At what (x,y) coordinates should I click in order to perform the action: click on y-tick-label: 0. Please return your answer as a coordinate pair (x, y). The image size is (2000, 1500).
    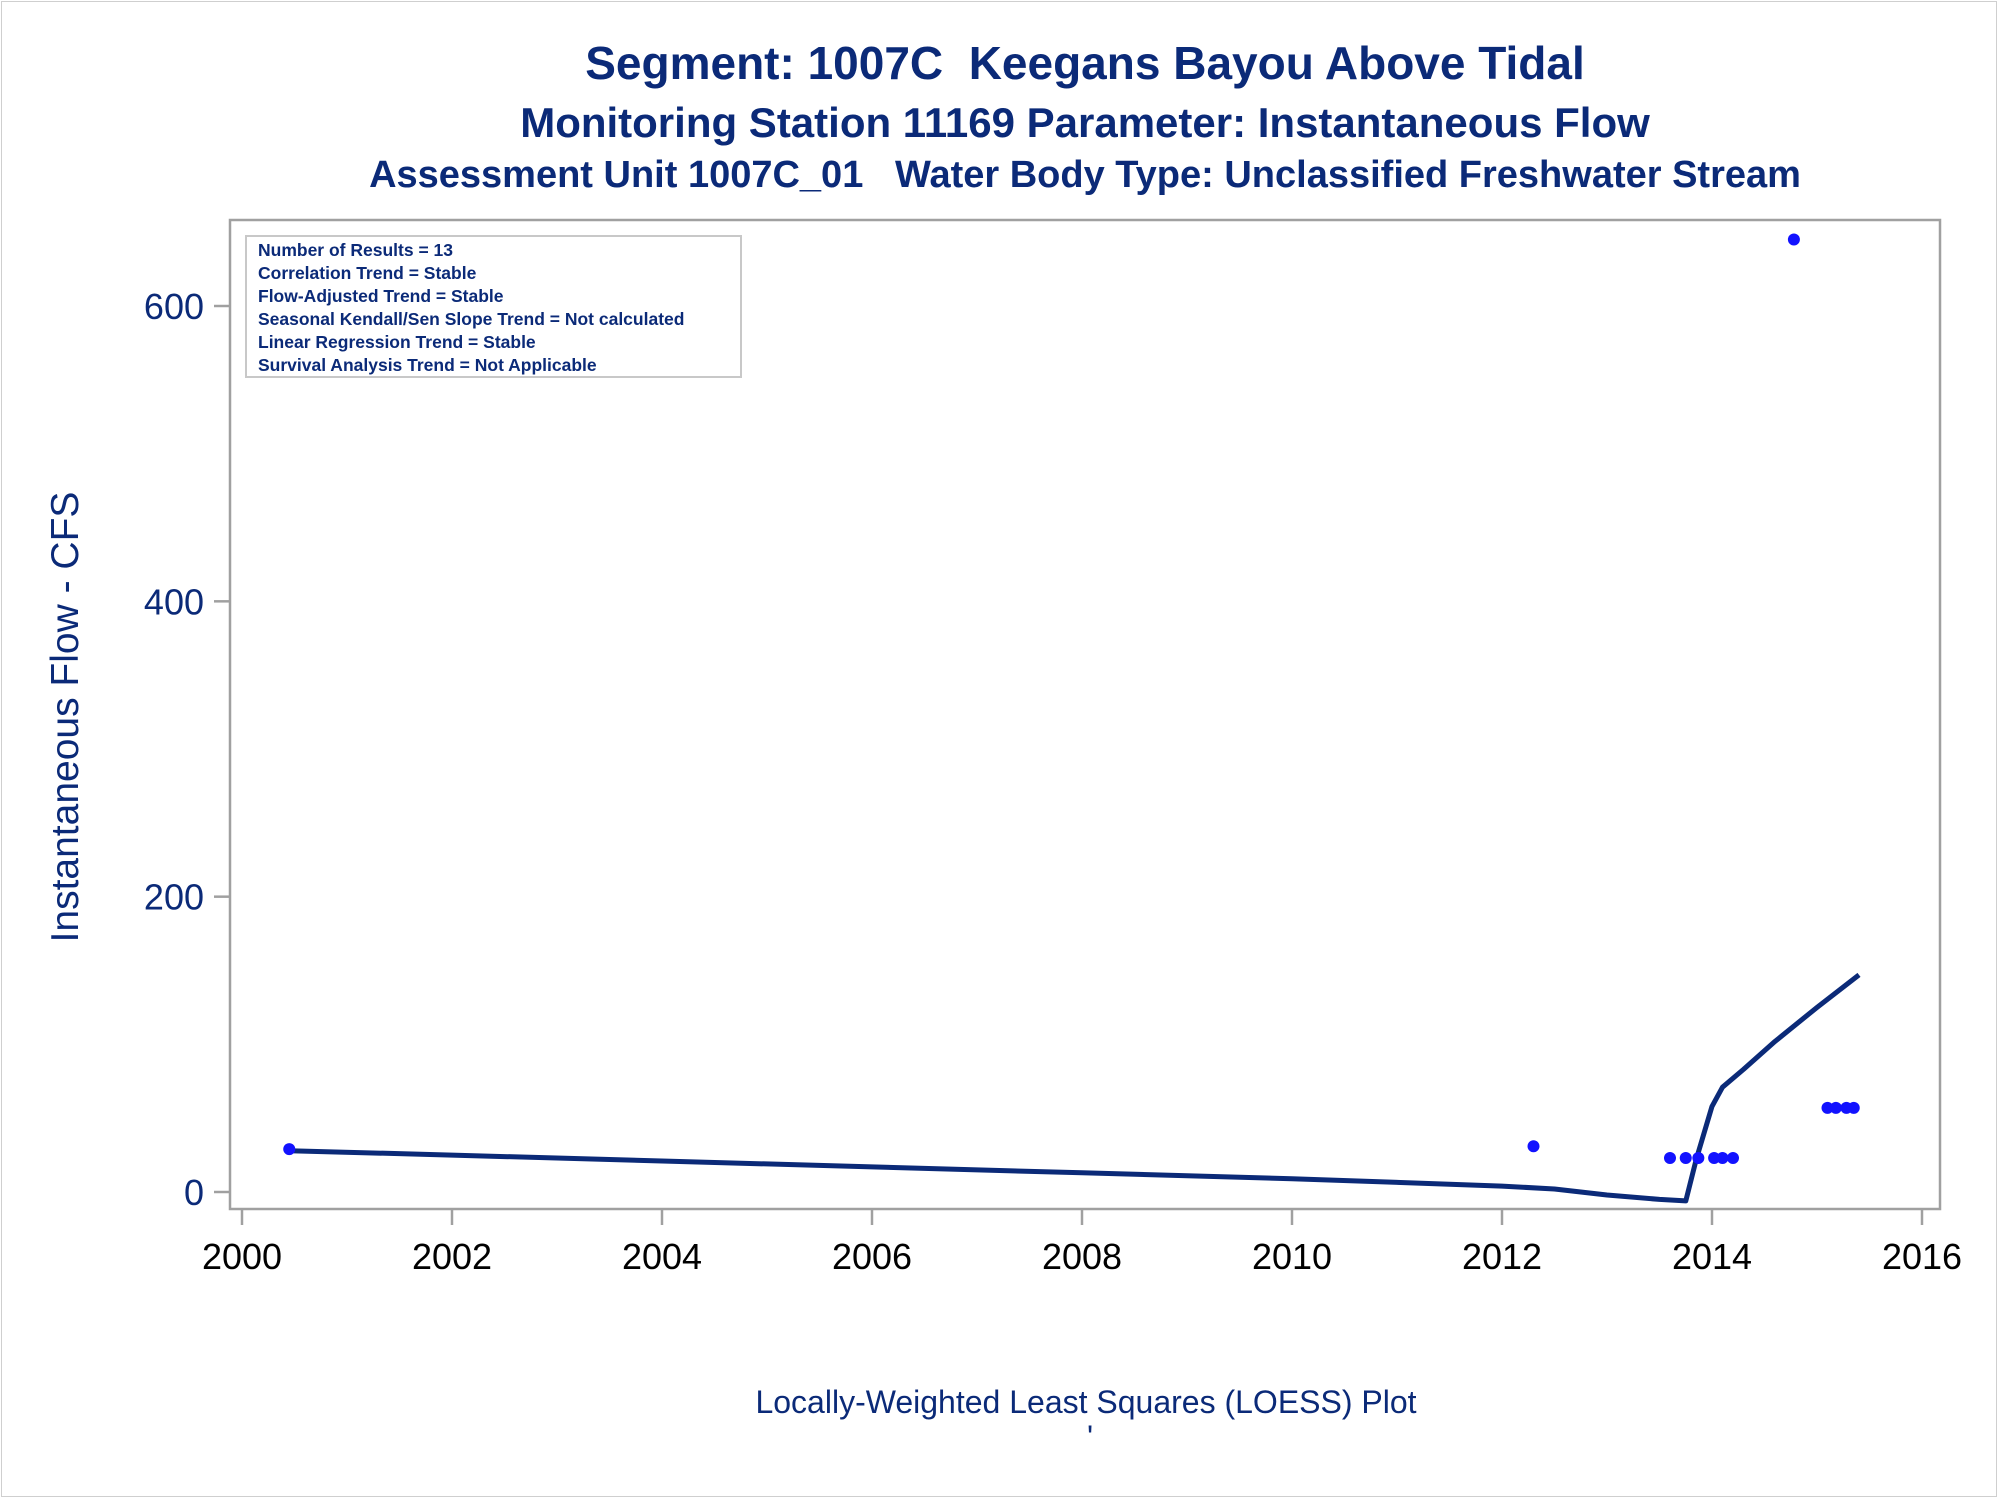
    Looking at the image, I should click on (194, 1192).